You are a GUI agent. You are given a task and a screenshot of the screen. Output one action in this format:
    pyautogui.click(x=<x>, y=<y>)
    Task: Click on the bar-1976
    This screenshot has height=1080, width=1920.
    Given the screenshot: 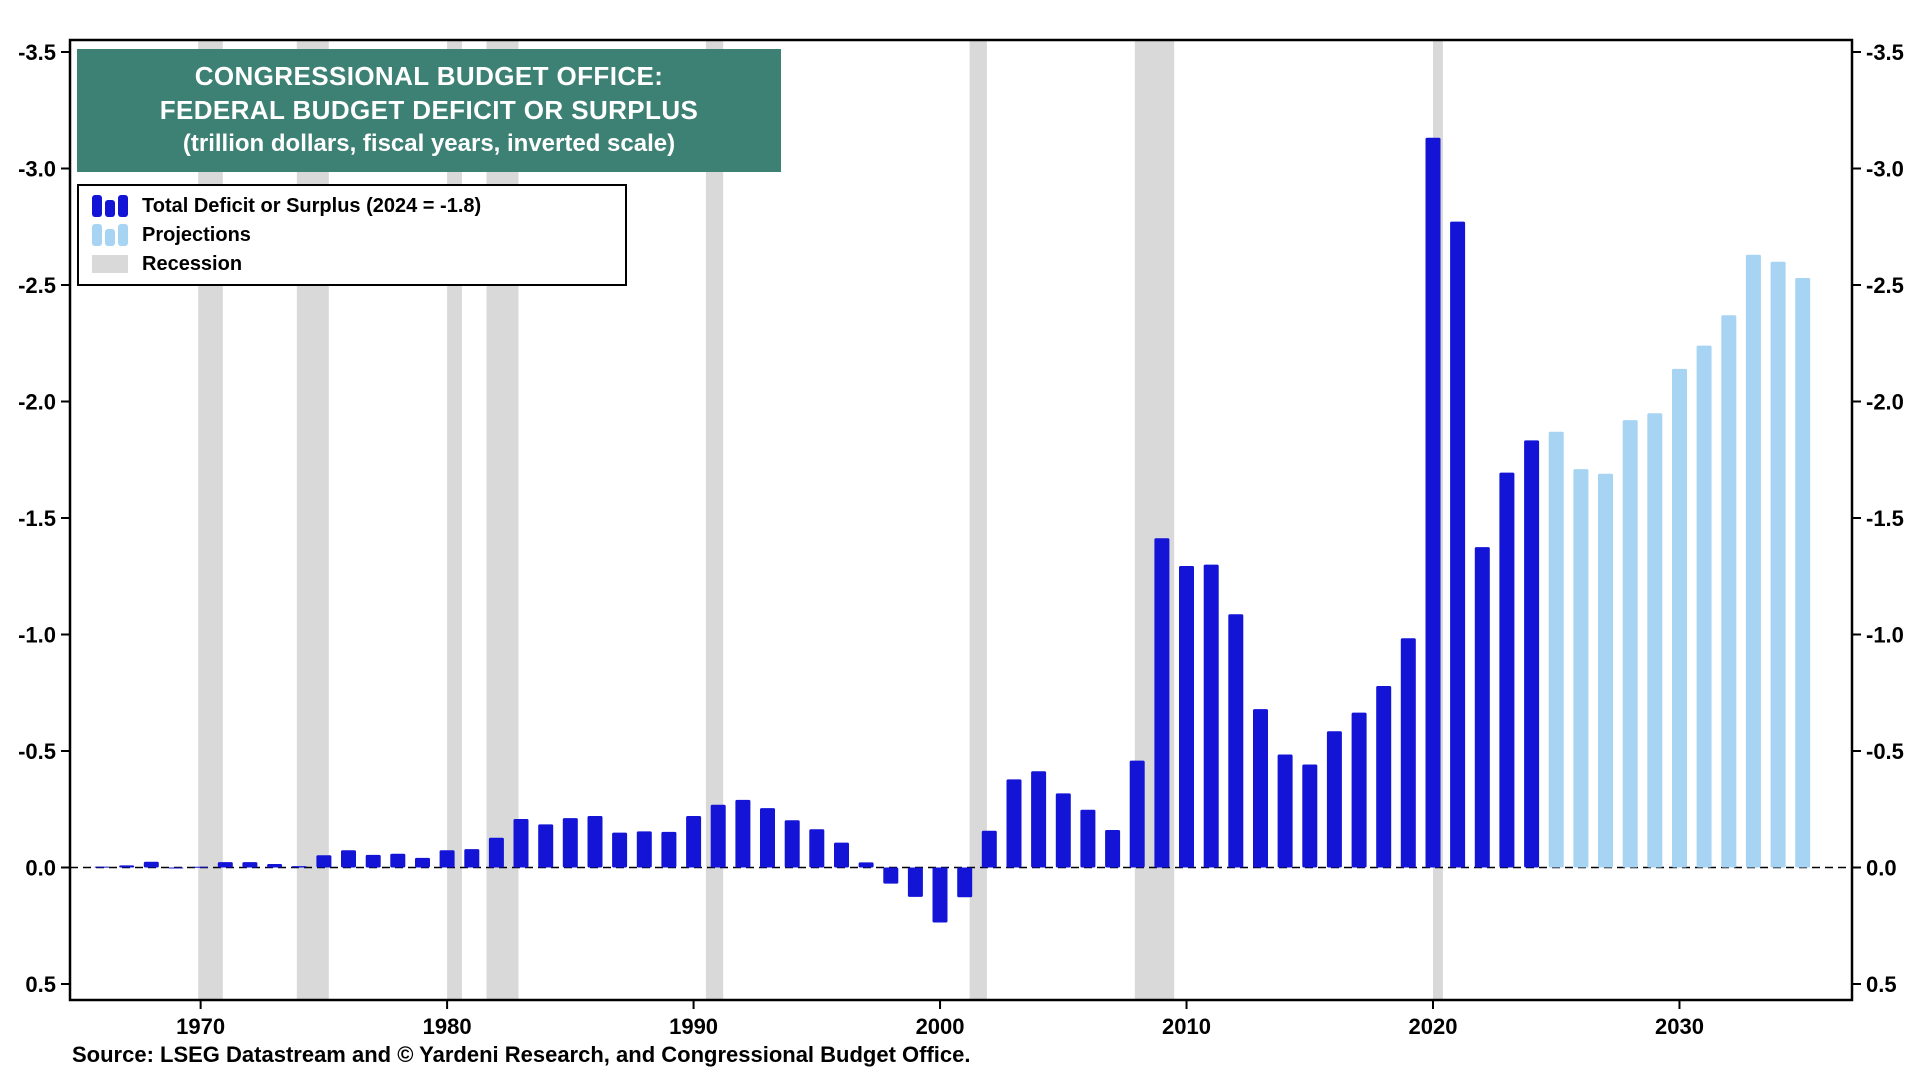 What is the action you would take?
    pyautogui.click(x=348, y=859)
    